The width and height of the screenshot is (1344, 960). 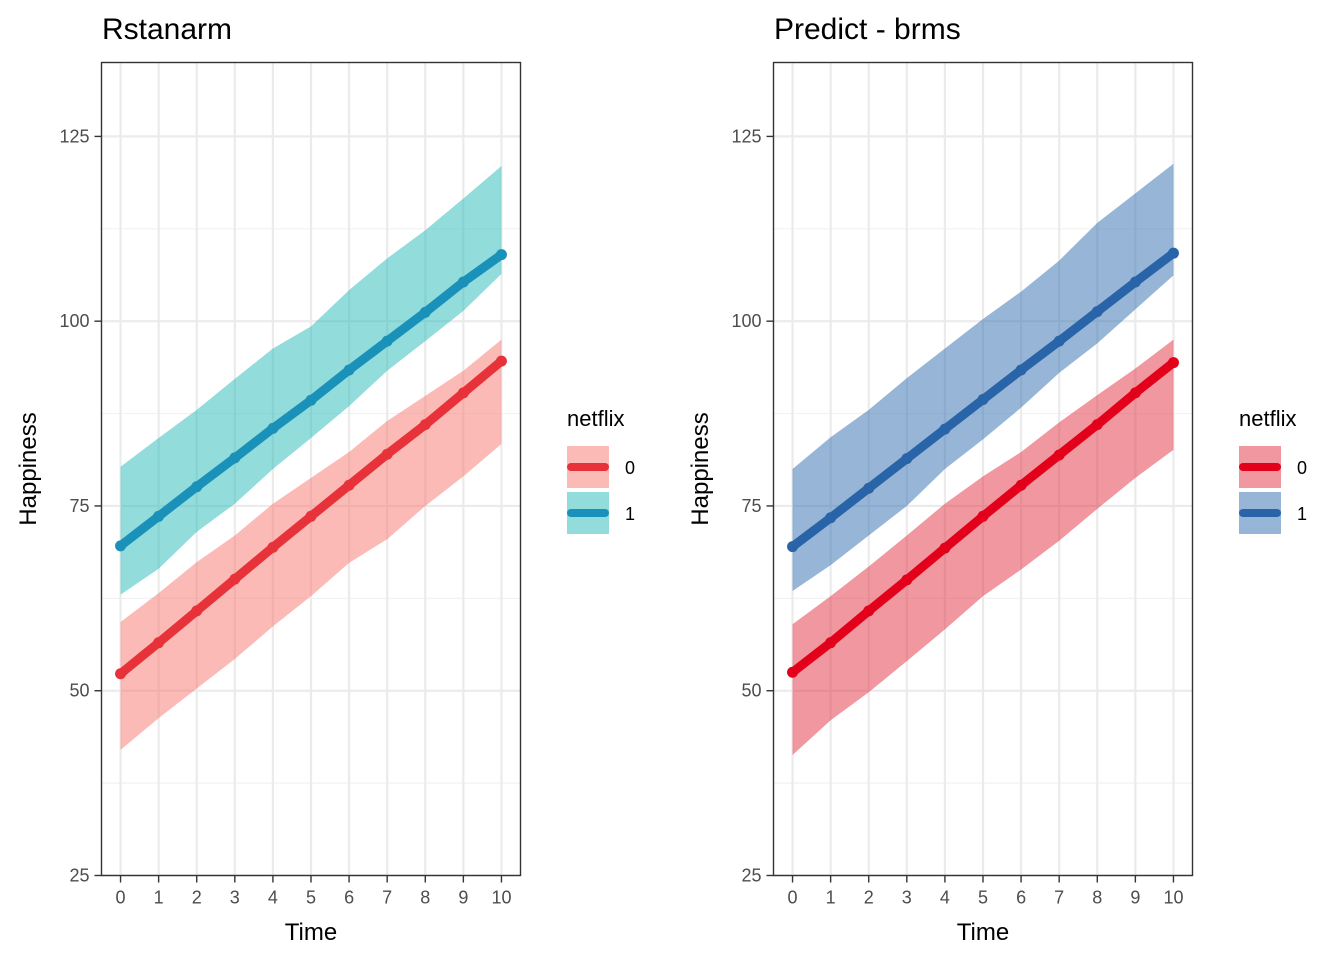 What do you see at coordinates (197, 898) in the screenshot?
I see `x-tick-label: 2` at bounding box center [197, 898].